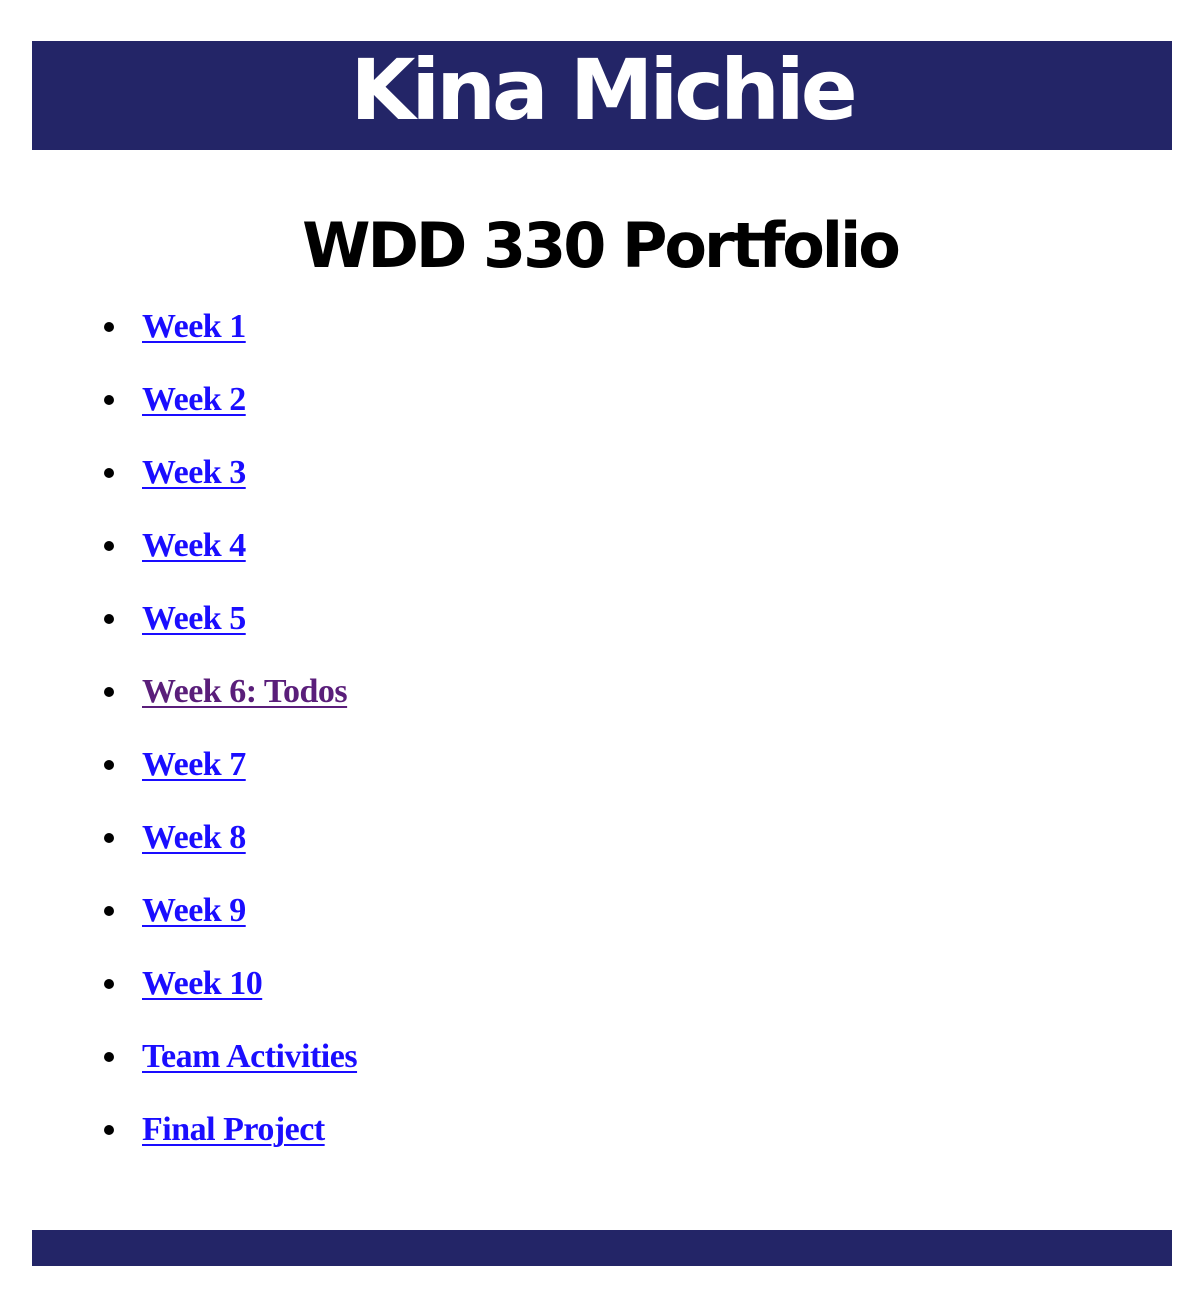 This screenshot has width=1200, height=1303. I want to click on week-7-link: Week 7, so click(194, 764).